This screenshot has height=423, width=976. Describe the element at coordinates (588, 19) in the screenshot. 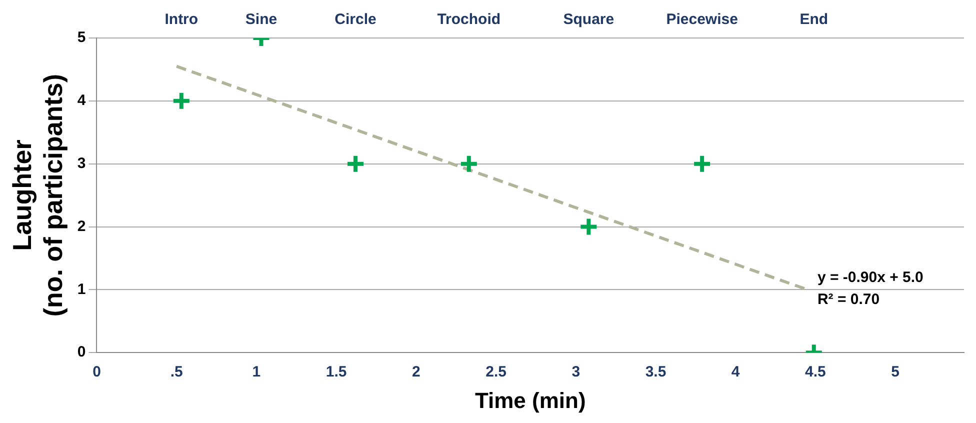

I see `text: Square` at that location.